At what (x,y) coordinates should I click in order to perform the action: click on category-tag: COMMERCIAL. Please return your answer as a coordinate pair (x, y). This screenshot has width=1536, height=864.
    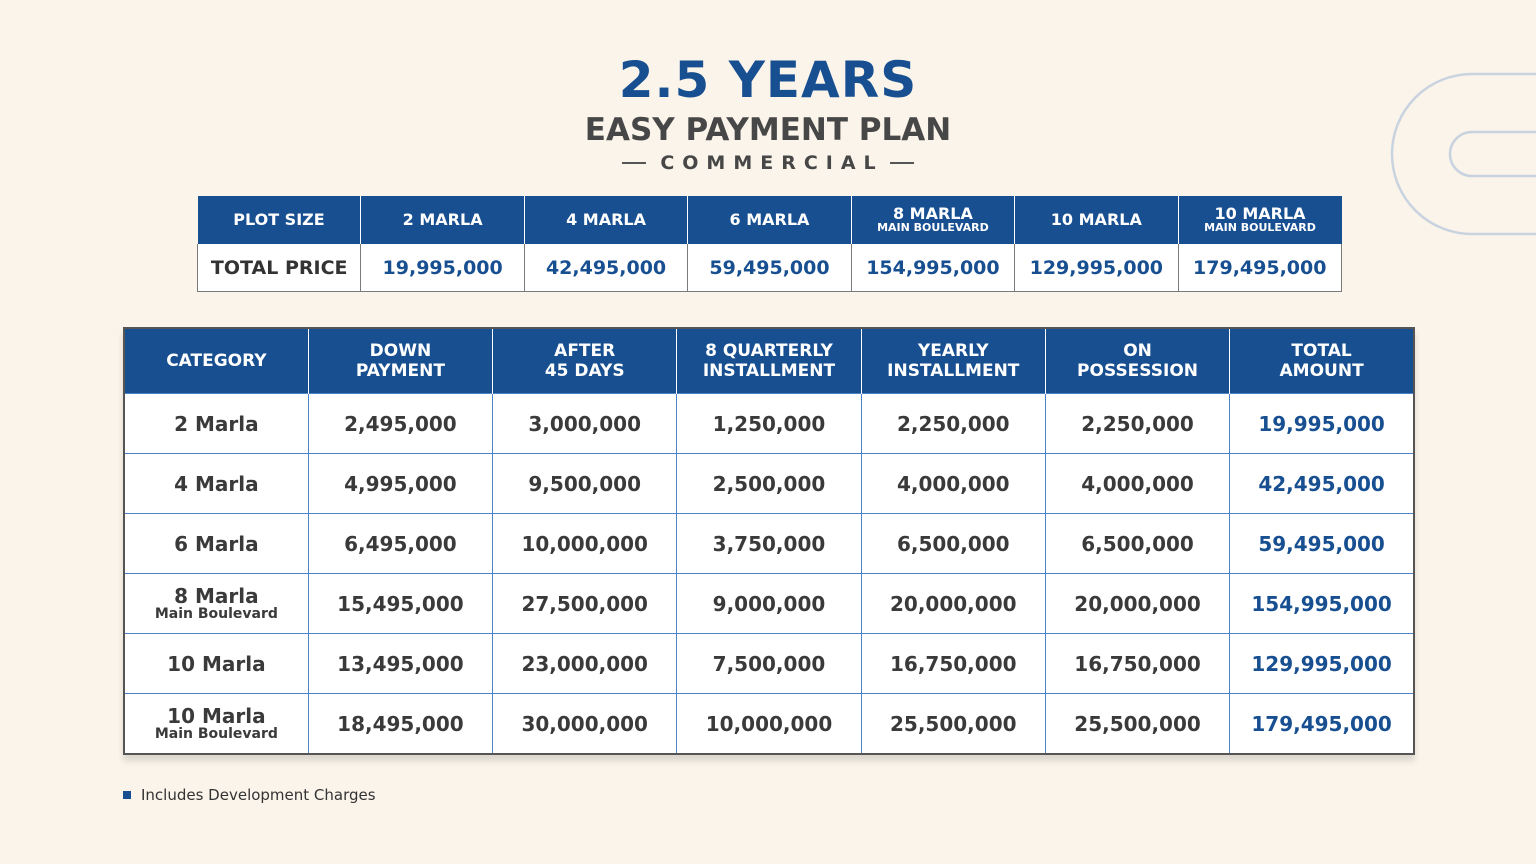
    Looking at the image, I should click on (768, 163).